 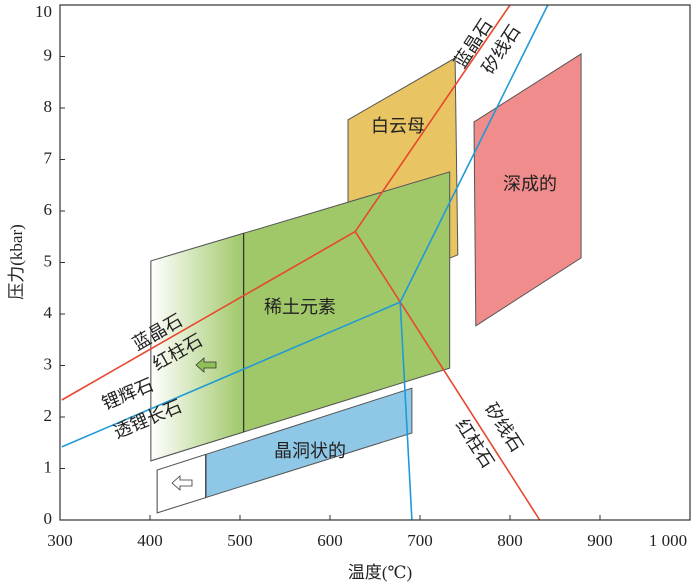 What do you see at coordinates (600, 540) in the screenshot?
I see `x-tick-label: 900` at bounding box center [600, 540].